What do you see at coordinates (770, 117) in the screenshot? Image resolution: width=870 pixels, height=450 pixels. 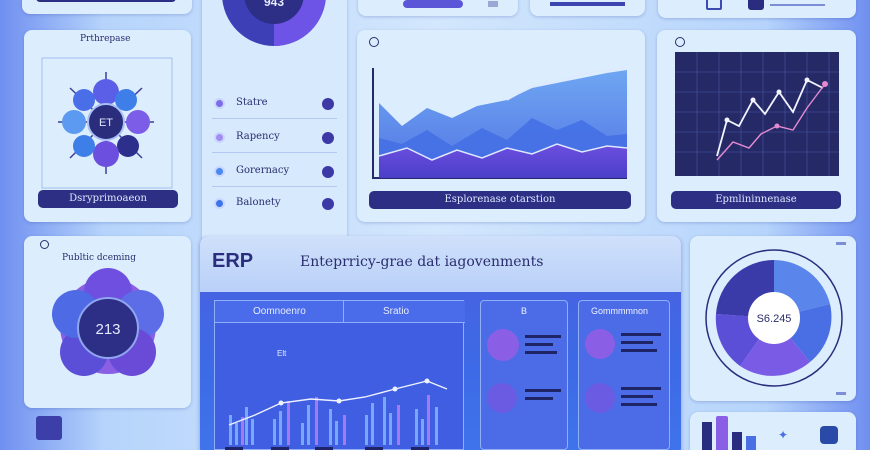 I see `line-series-a` at bounding box center [770, 117].